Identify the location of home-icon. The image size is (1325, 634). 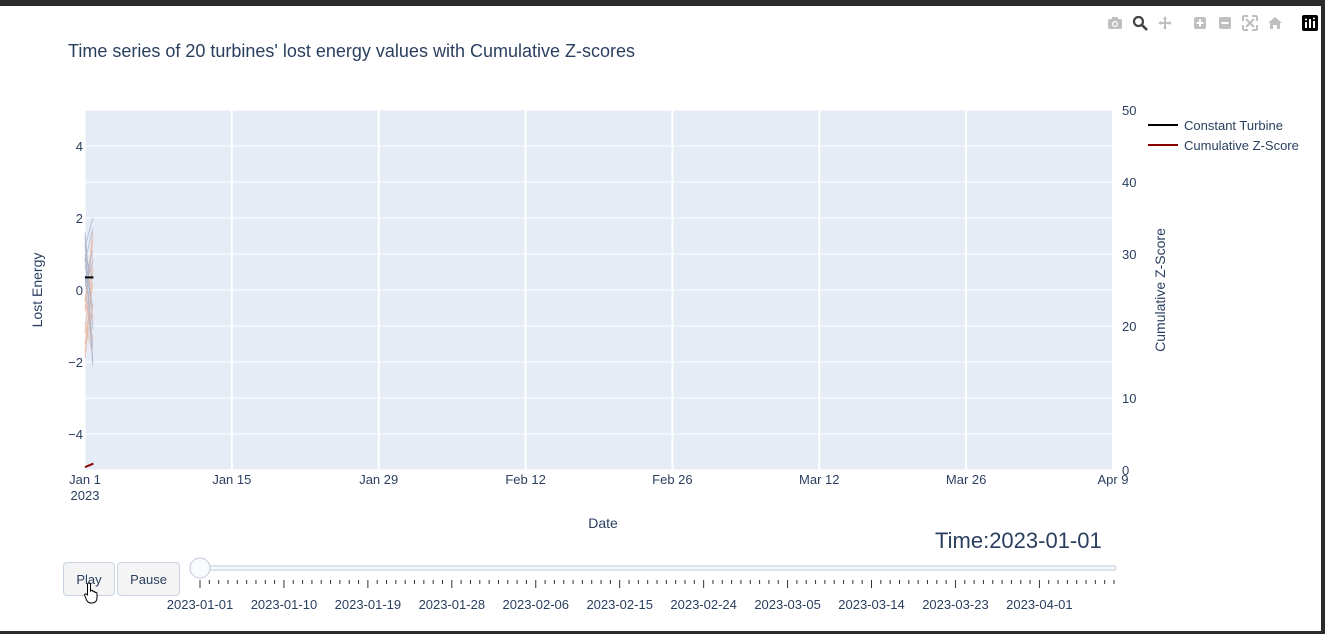
(1275, 23).